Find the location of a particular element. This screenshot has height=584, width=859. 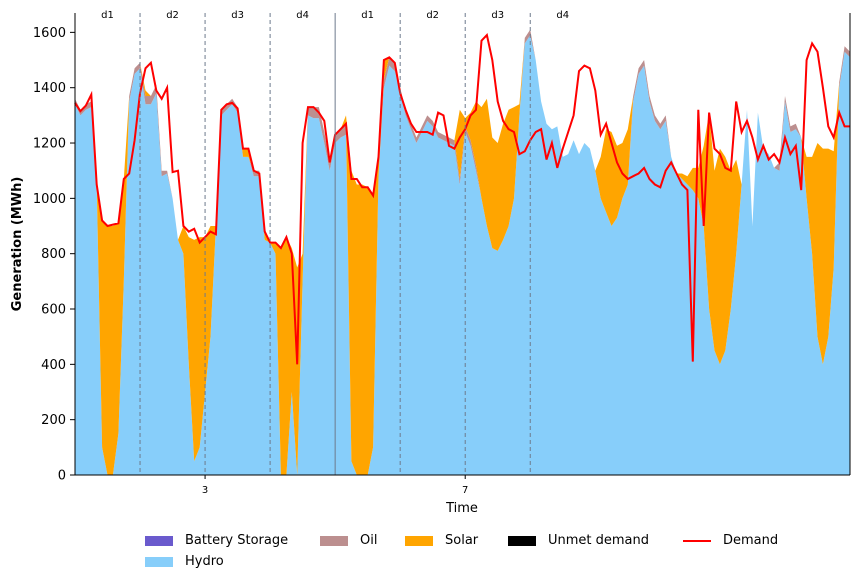

legend-item-solar: Solar is located at coordinates (441, 540).